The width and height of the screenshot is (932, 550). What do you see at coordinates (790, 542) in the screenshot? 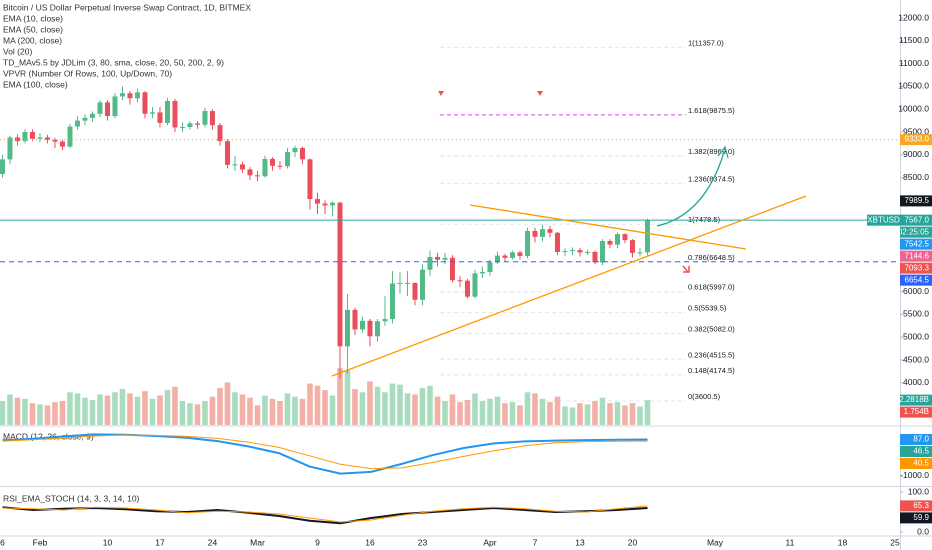
I see `x-tick-label: 11` at bounding box center [790, 542].